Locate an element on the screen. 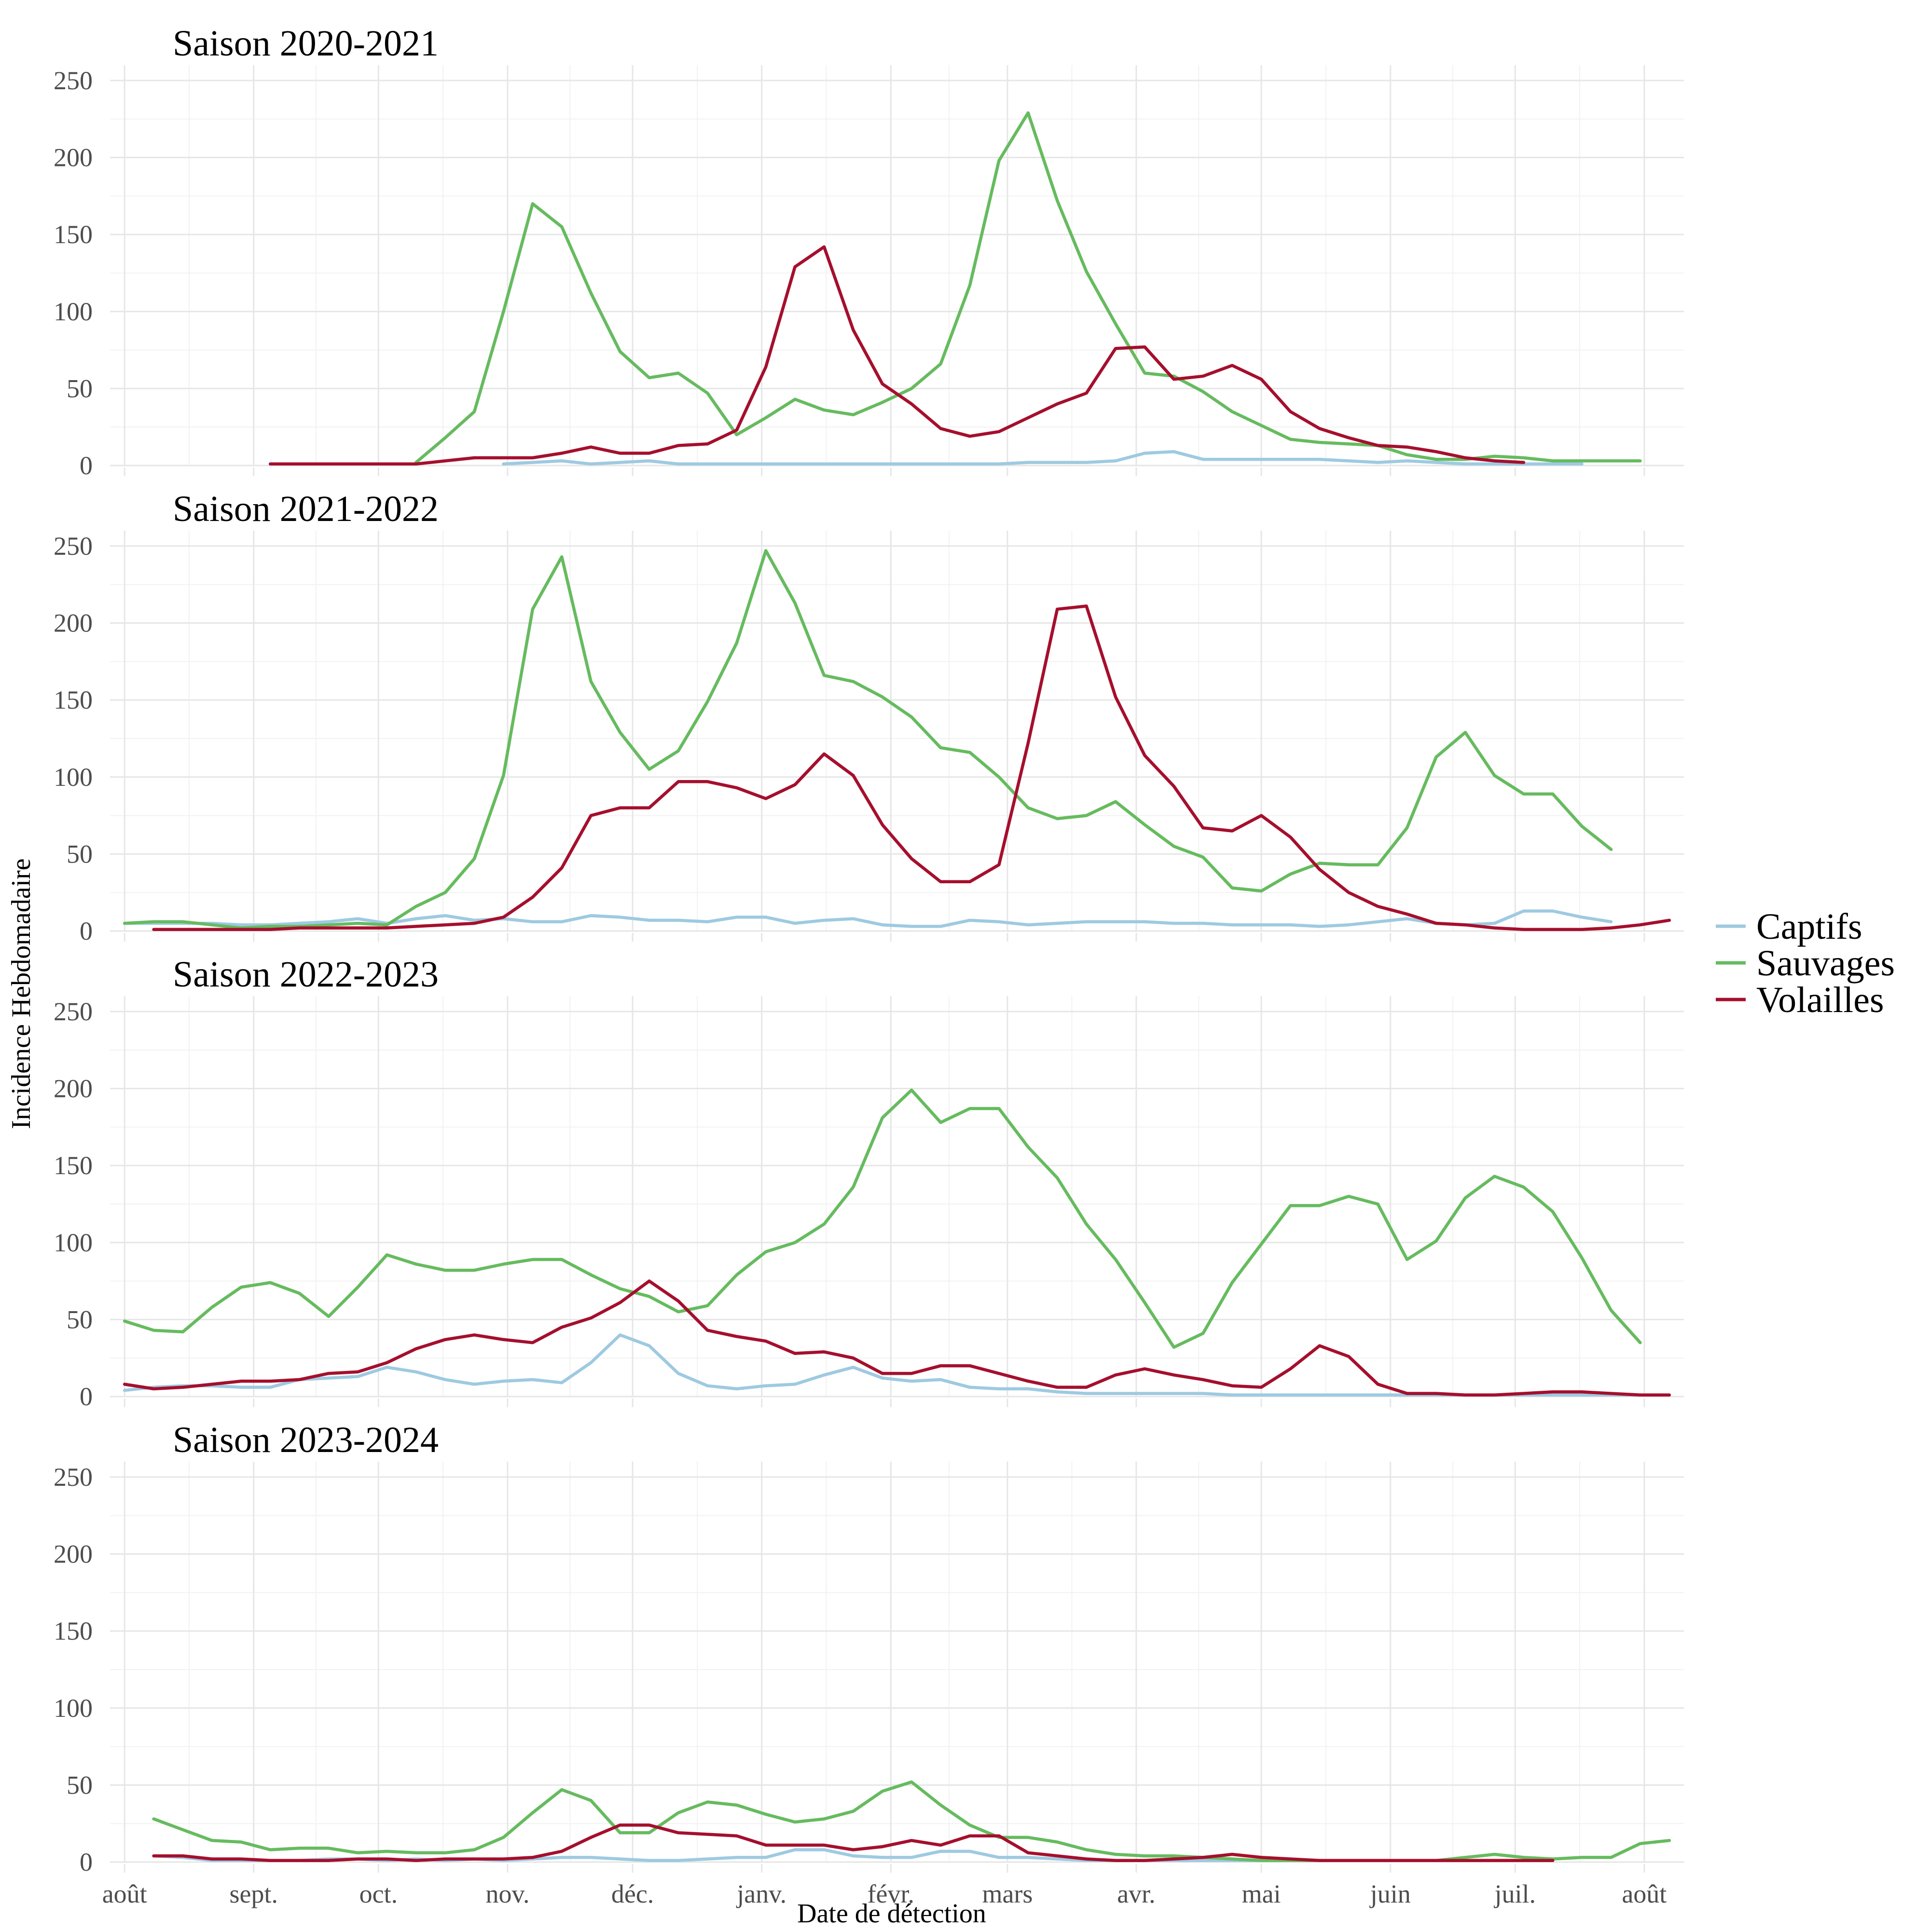 This screenshot has height=1932, width=1930. x-tick-label: mai is located at coordinates (1261, 1893).